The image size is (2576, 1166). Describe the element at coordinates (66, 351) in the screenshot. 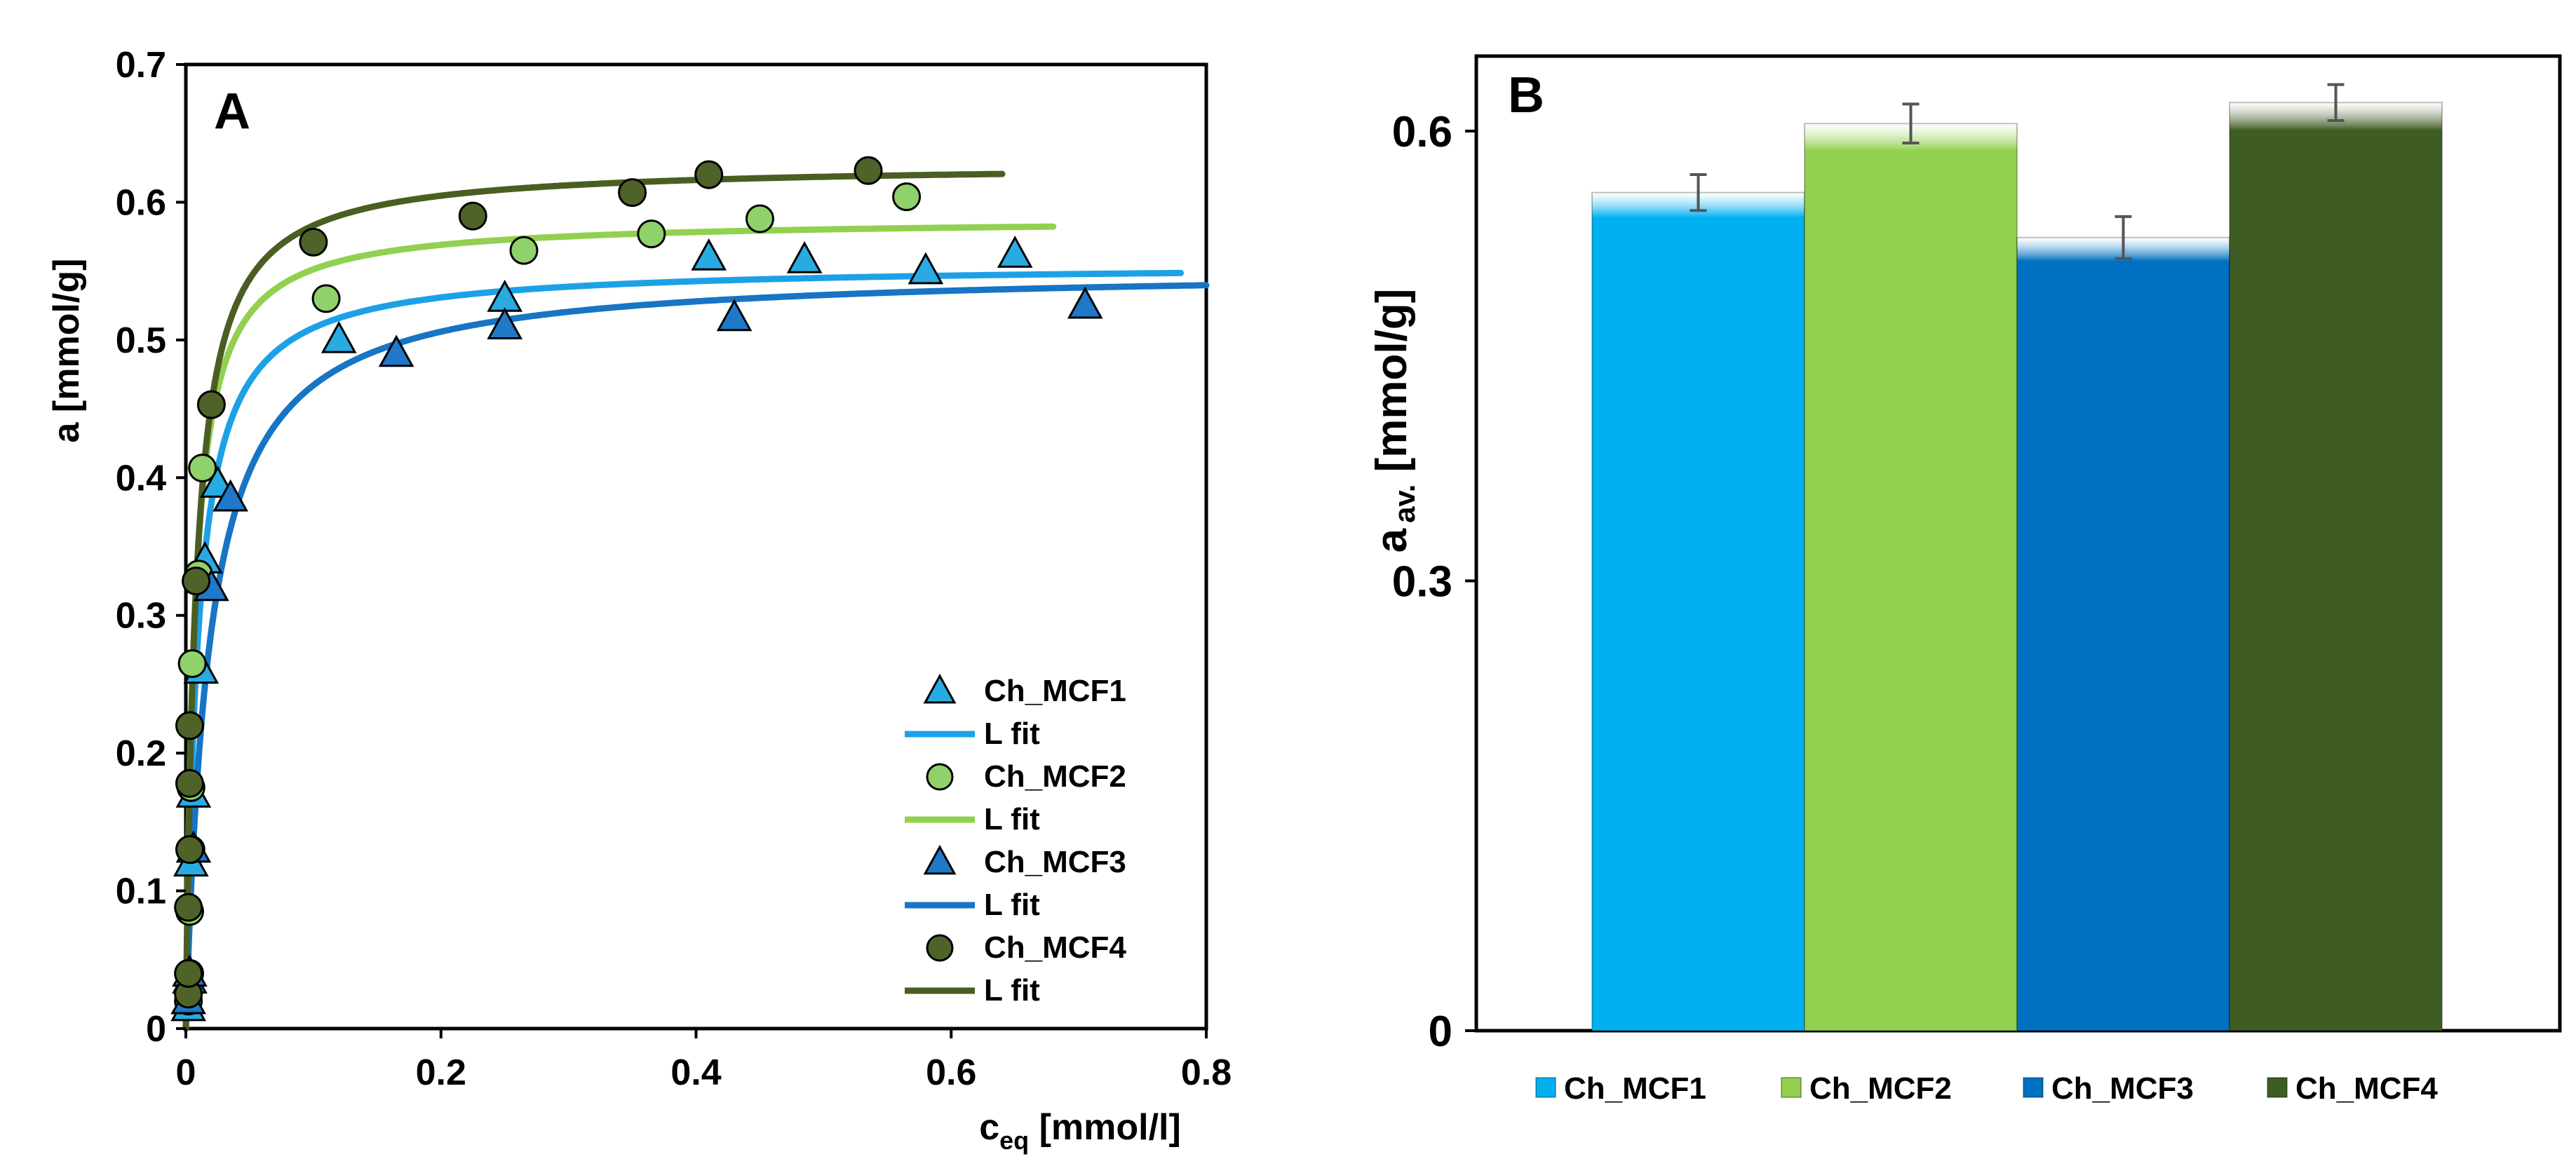

I see `panel-a-y-axis-label: a [mmol/g]` at that location.